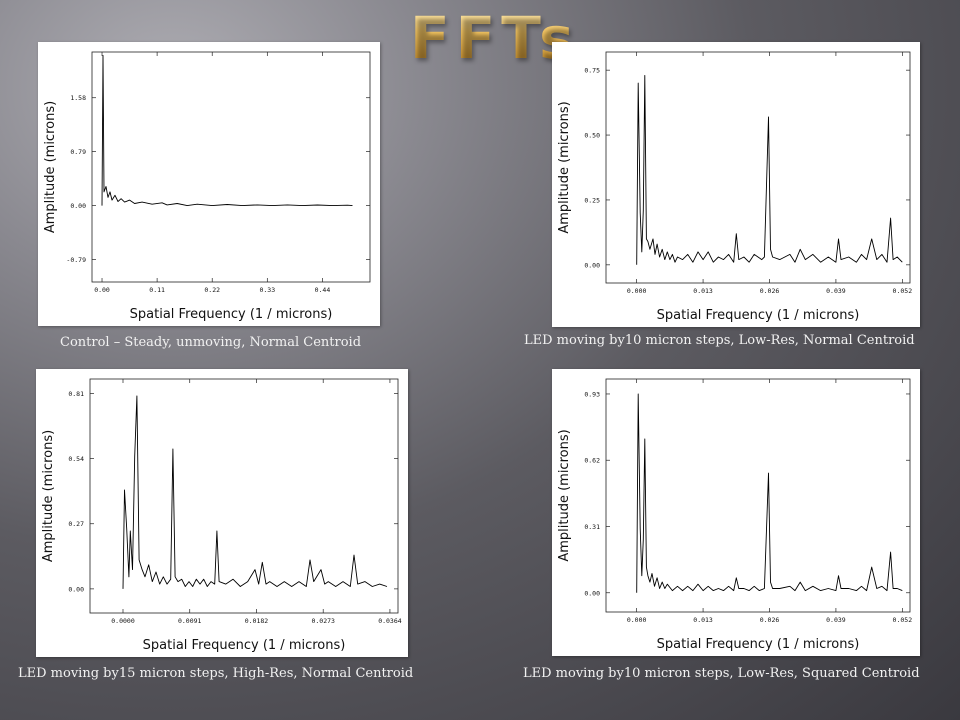 This screenshot has width=960, height=720. What do you see at coordinates (495, 38) in the screenshot?
I see `page-title: FFTs` at bounding box center [495, 38].